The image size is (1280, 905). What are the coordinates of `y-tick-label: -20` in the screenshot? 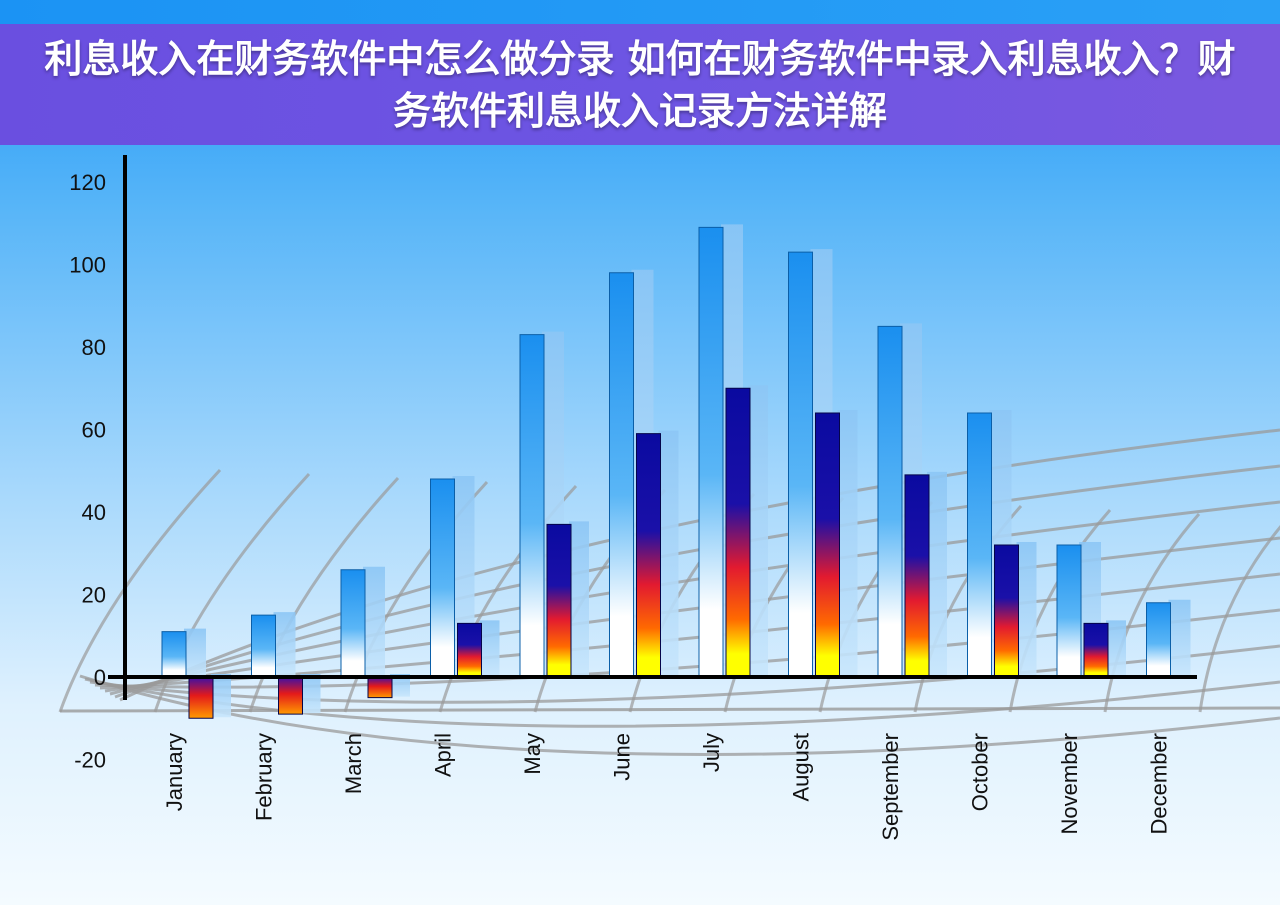 It's located at (90, 760).